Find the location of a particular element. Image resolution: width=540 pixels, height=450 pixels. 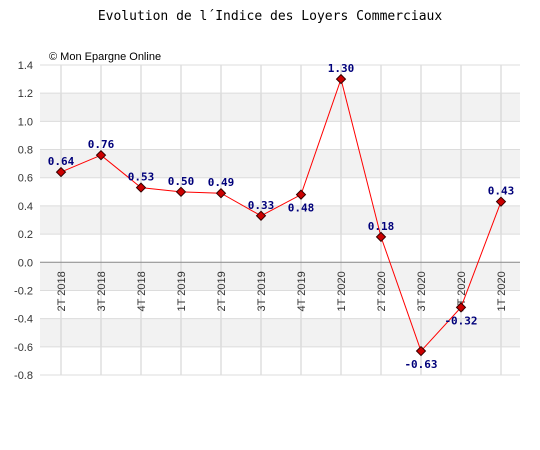

x-tick-label: 3T 2018 is located at coordinates (102, 291).